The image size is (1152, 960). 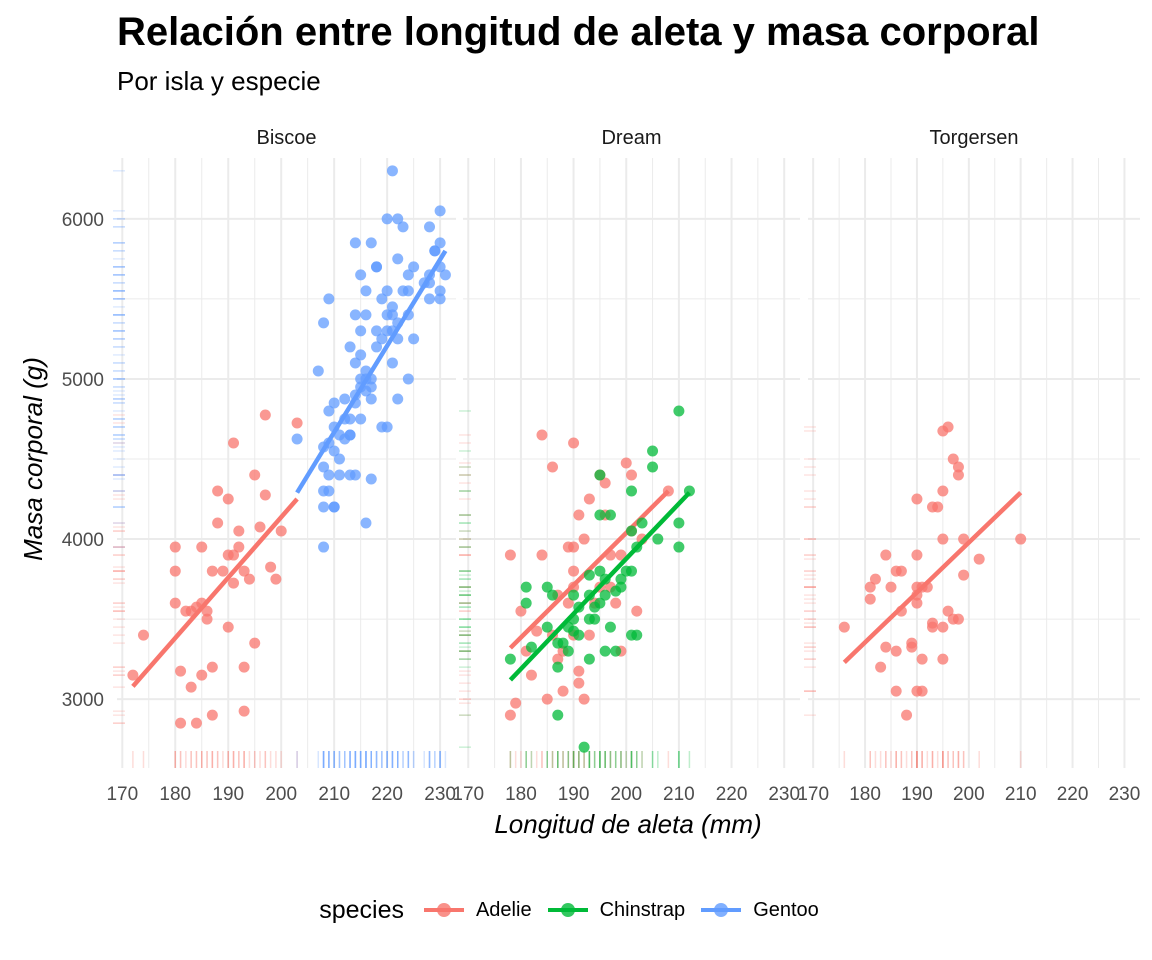 I want to click on x-tick-label: 220, so click(x=732, y=794).